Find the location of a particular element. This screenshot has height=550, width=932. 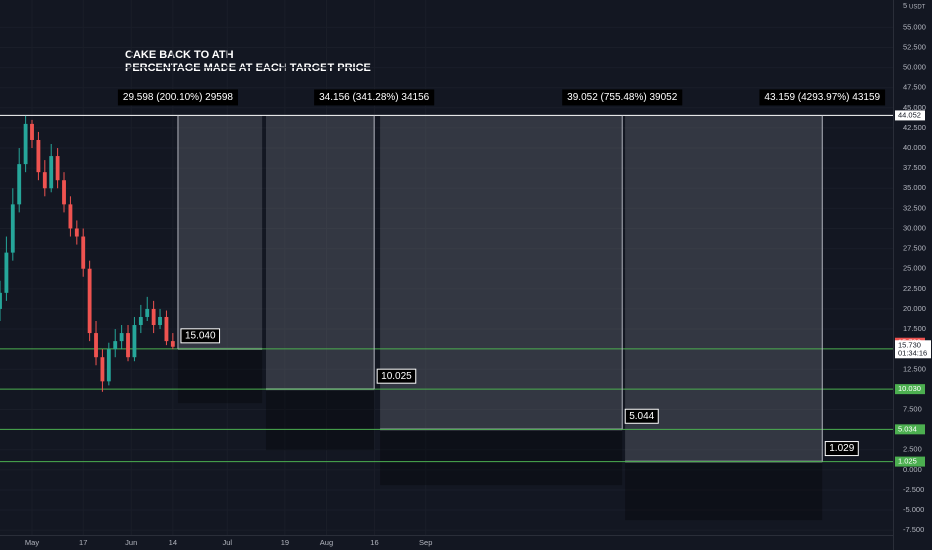

y-tick-label: 42.500 is located at coordinates (914, 127).